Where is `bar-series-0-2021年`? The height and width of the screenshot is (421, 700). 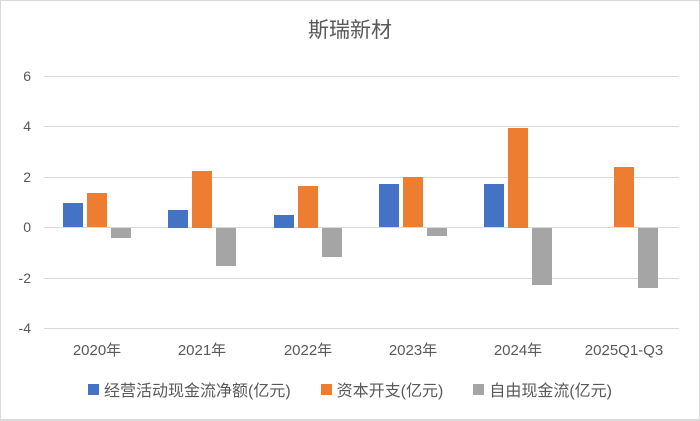
bar-series-0-2021年 is located at coordinates (178, 219).